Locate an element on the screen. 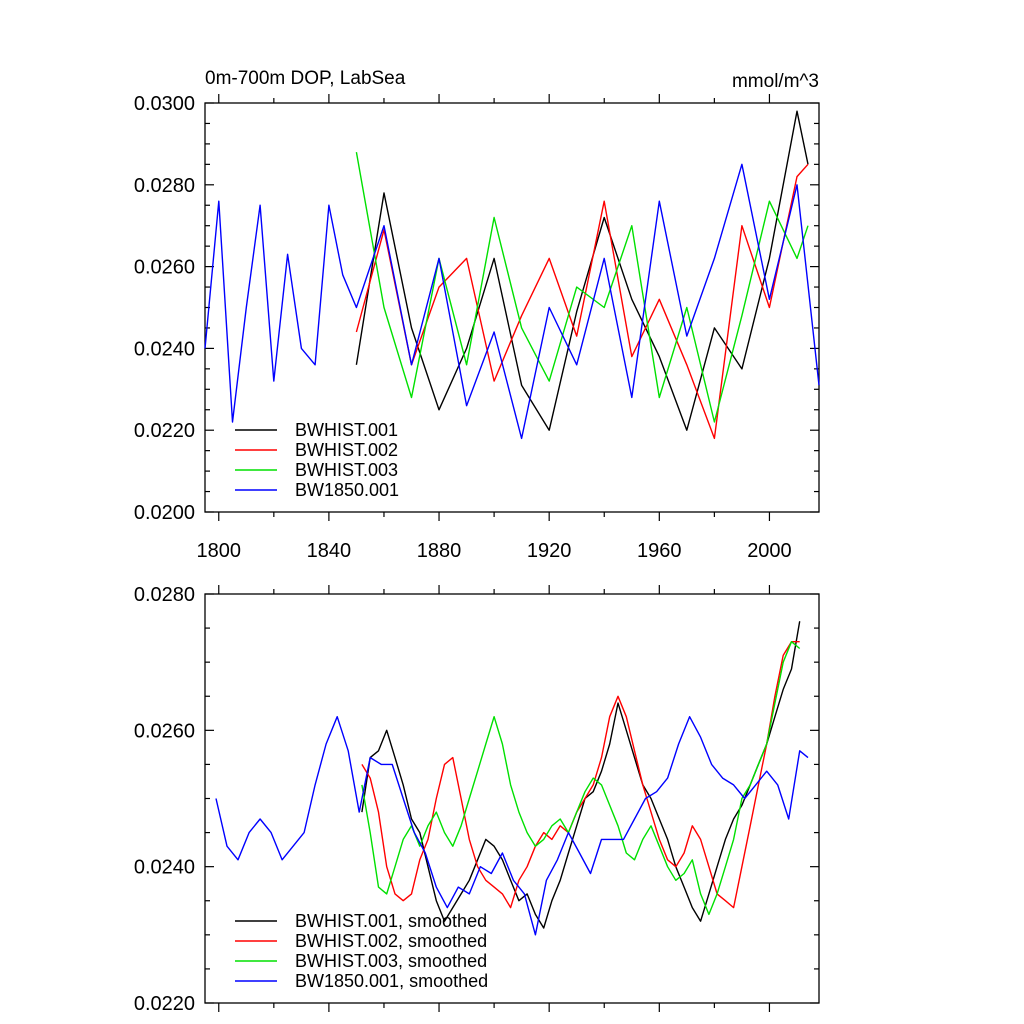 This screenshot has width=1024, height=1024. x-tick-label: 1800 is located at coordinates (219, 551).